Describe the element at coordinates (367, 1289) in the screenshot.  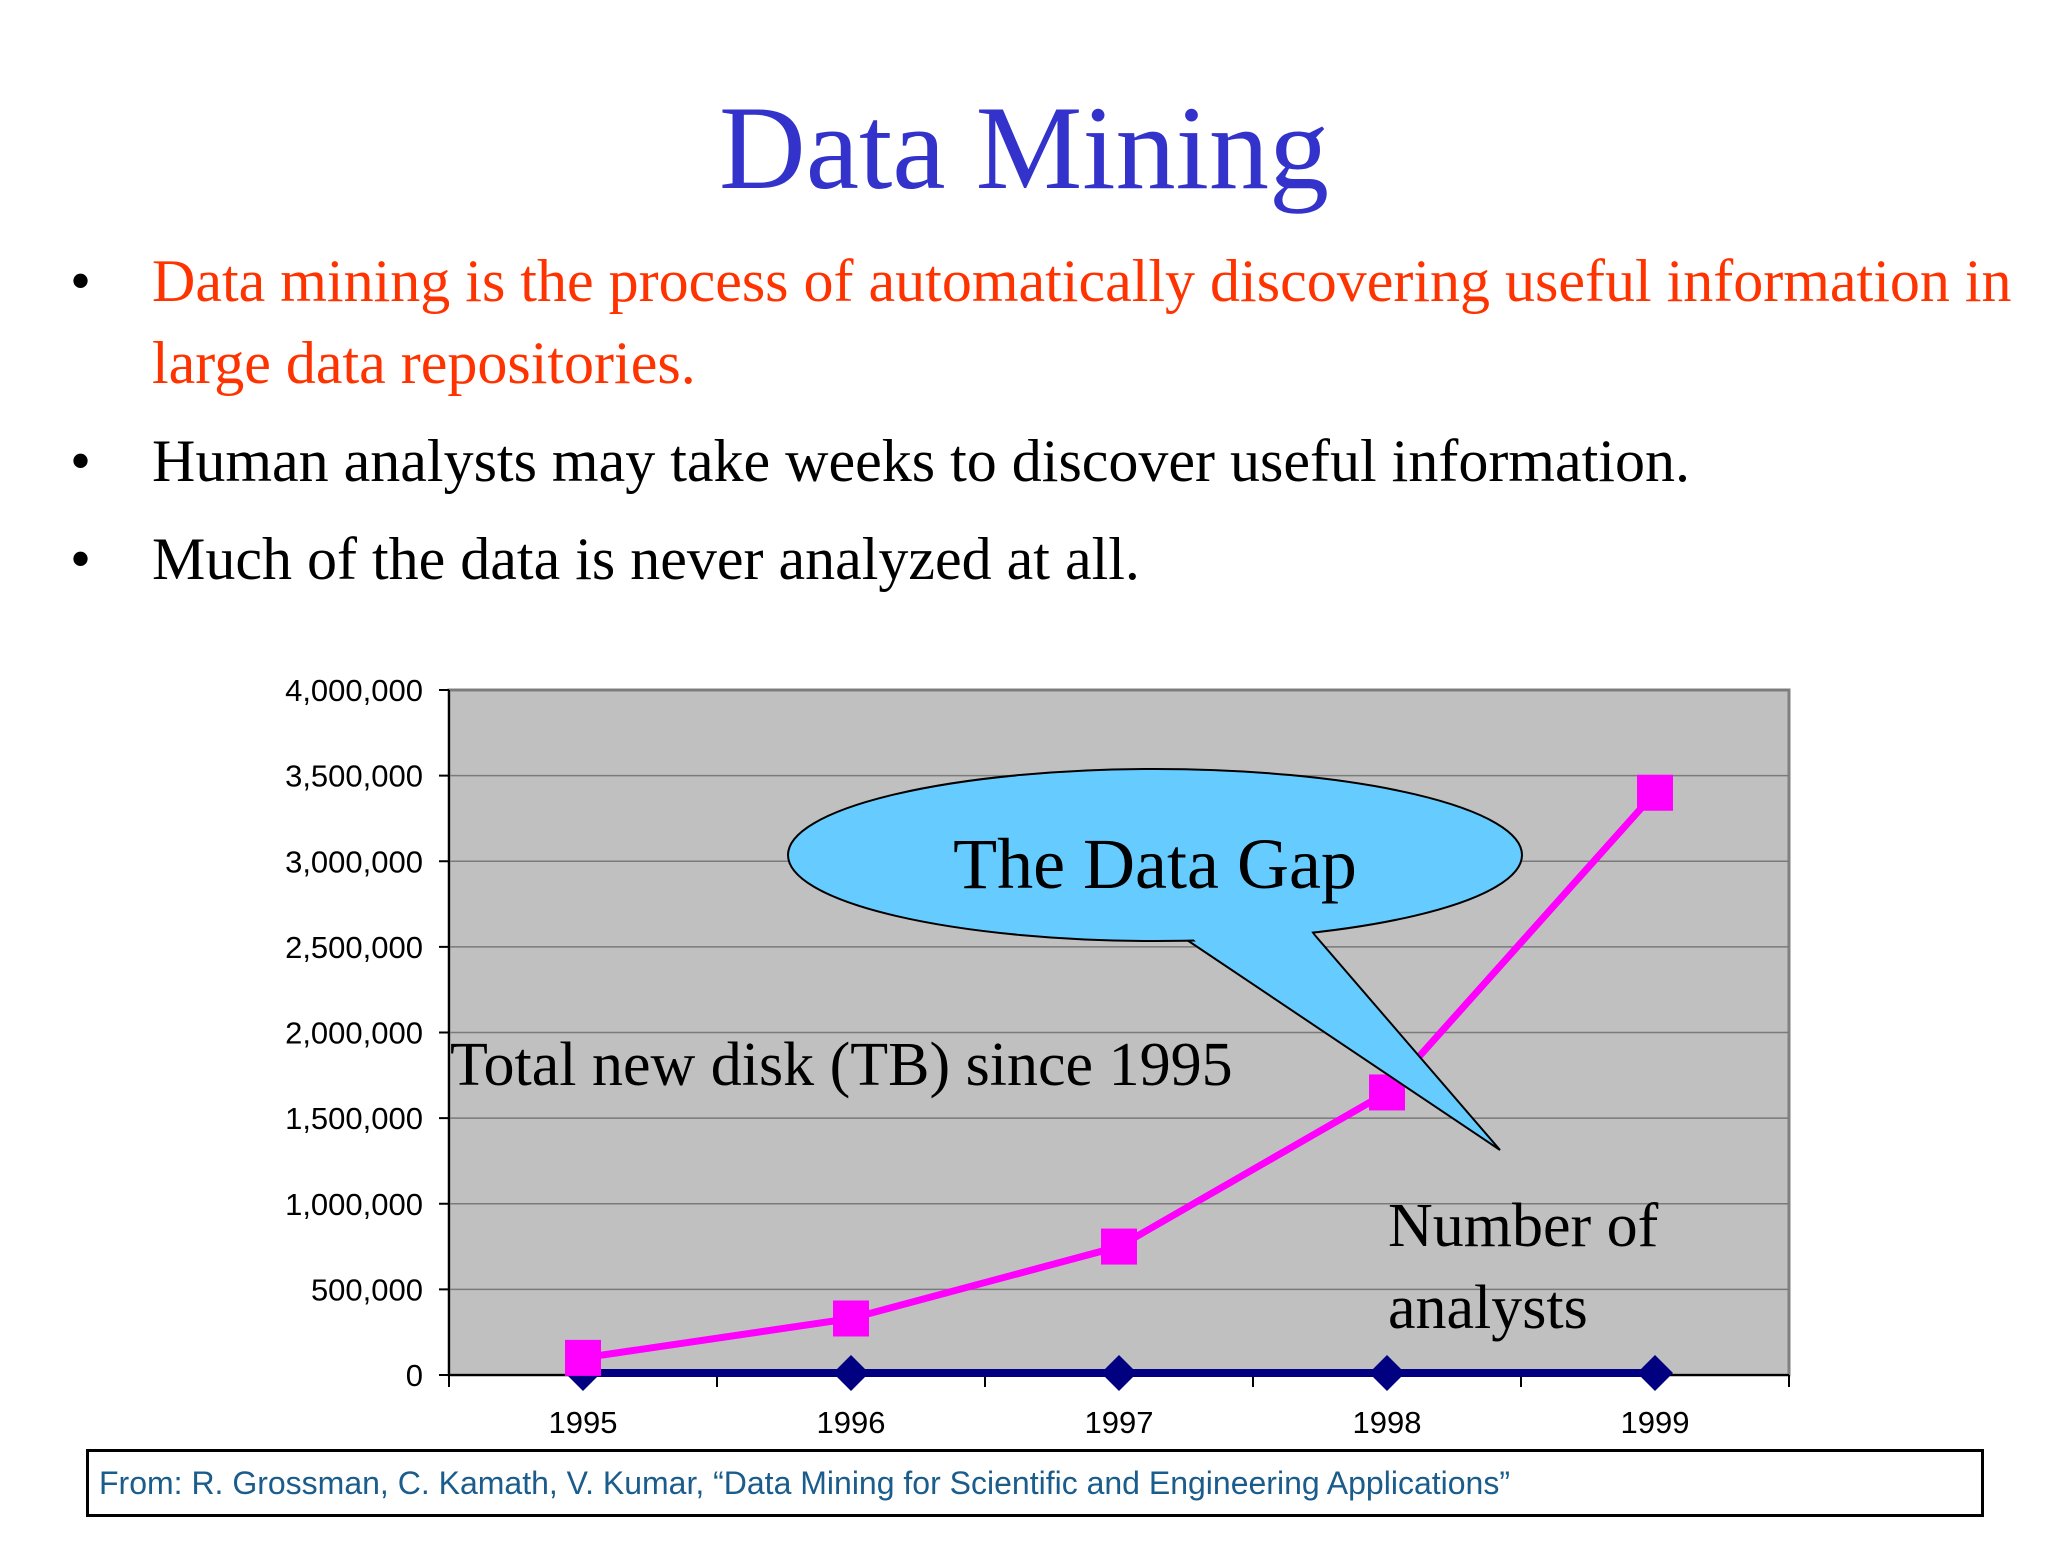
I see `y-tick-label: 500,000` at that location.